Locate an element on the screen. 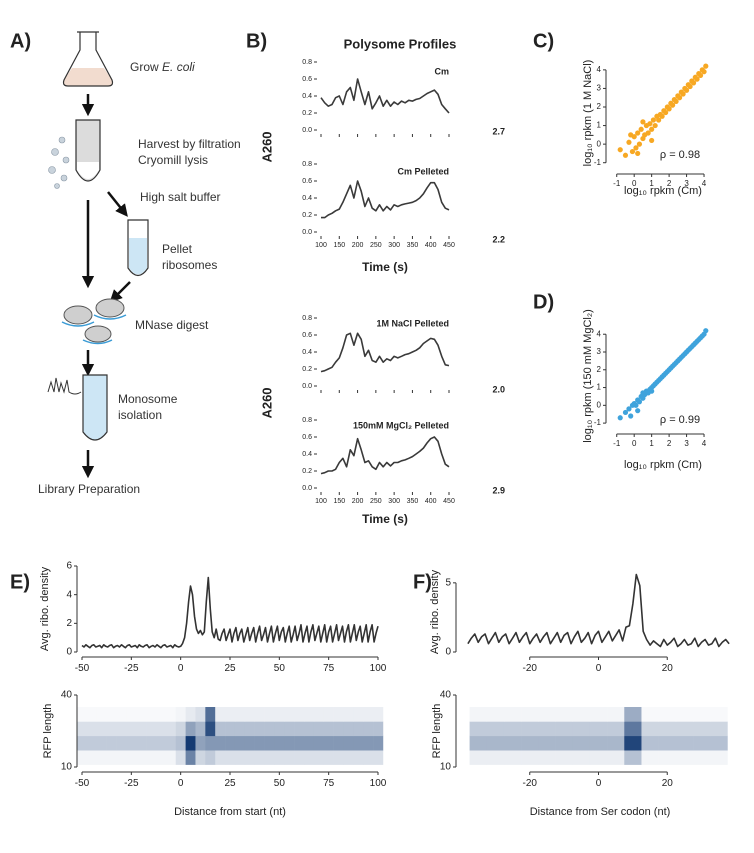  step-label: High salt buffer is located at coordinates (180, 197).